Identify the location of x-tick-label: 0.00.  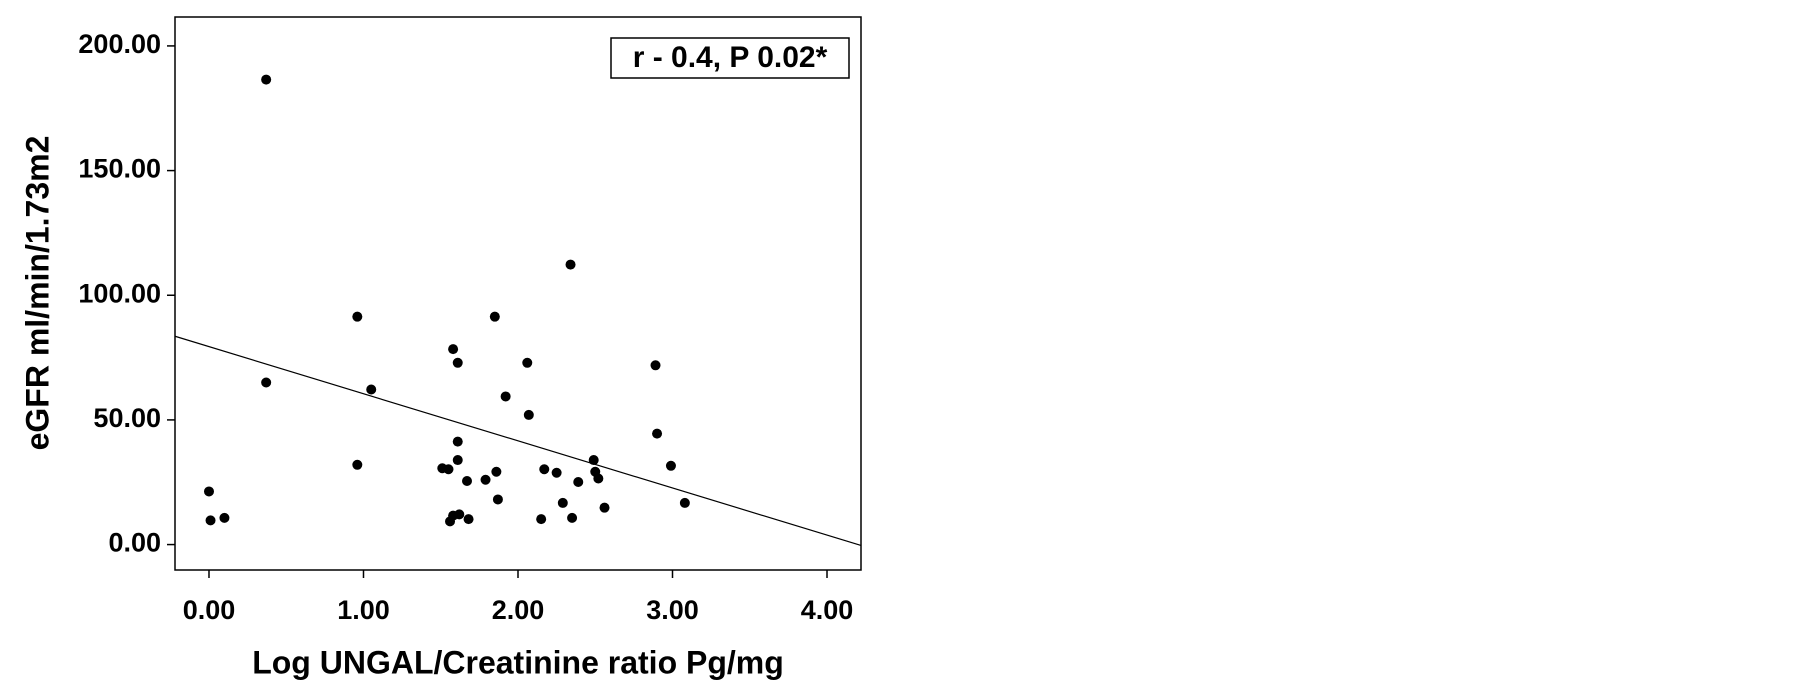
(209, 610).